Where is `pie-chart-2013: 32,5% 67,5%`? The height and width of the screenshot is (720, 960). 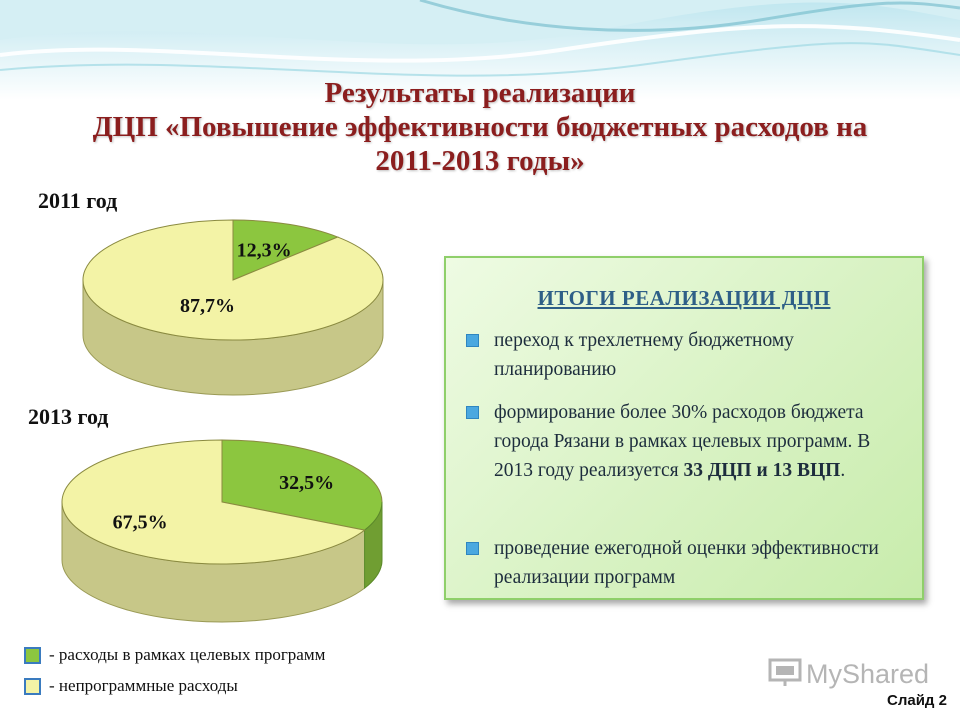 pie-chart-2013: 32,5% 67,5% is located at coordinates (222, 531).